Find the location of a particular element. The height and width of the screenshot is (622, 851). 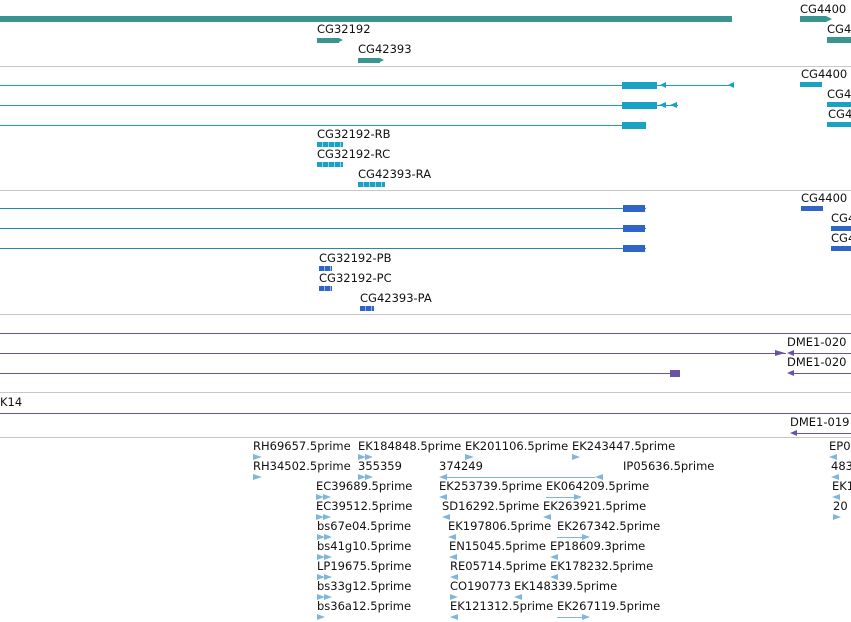

est-label-ip05636: IP05636.5prime is located at coordinates (669, 466).